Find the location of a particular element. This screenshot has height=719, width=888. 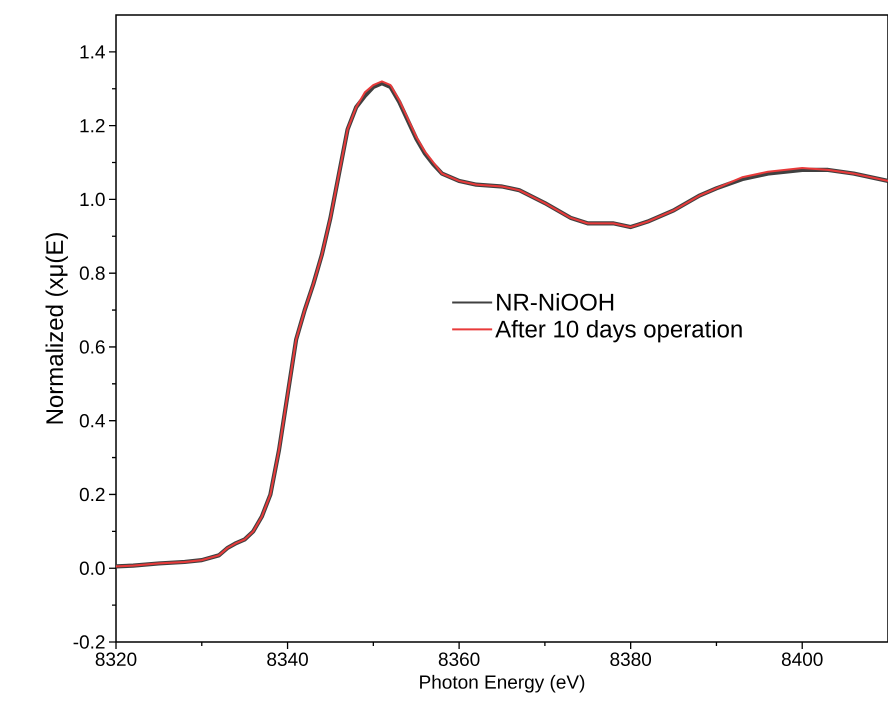

x-tick-label: 8320 is located at coordinates (116, 659).